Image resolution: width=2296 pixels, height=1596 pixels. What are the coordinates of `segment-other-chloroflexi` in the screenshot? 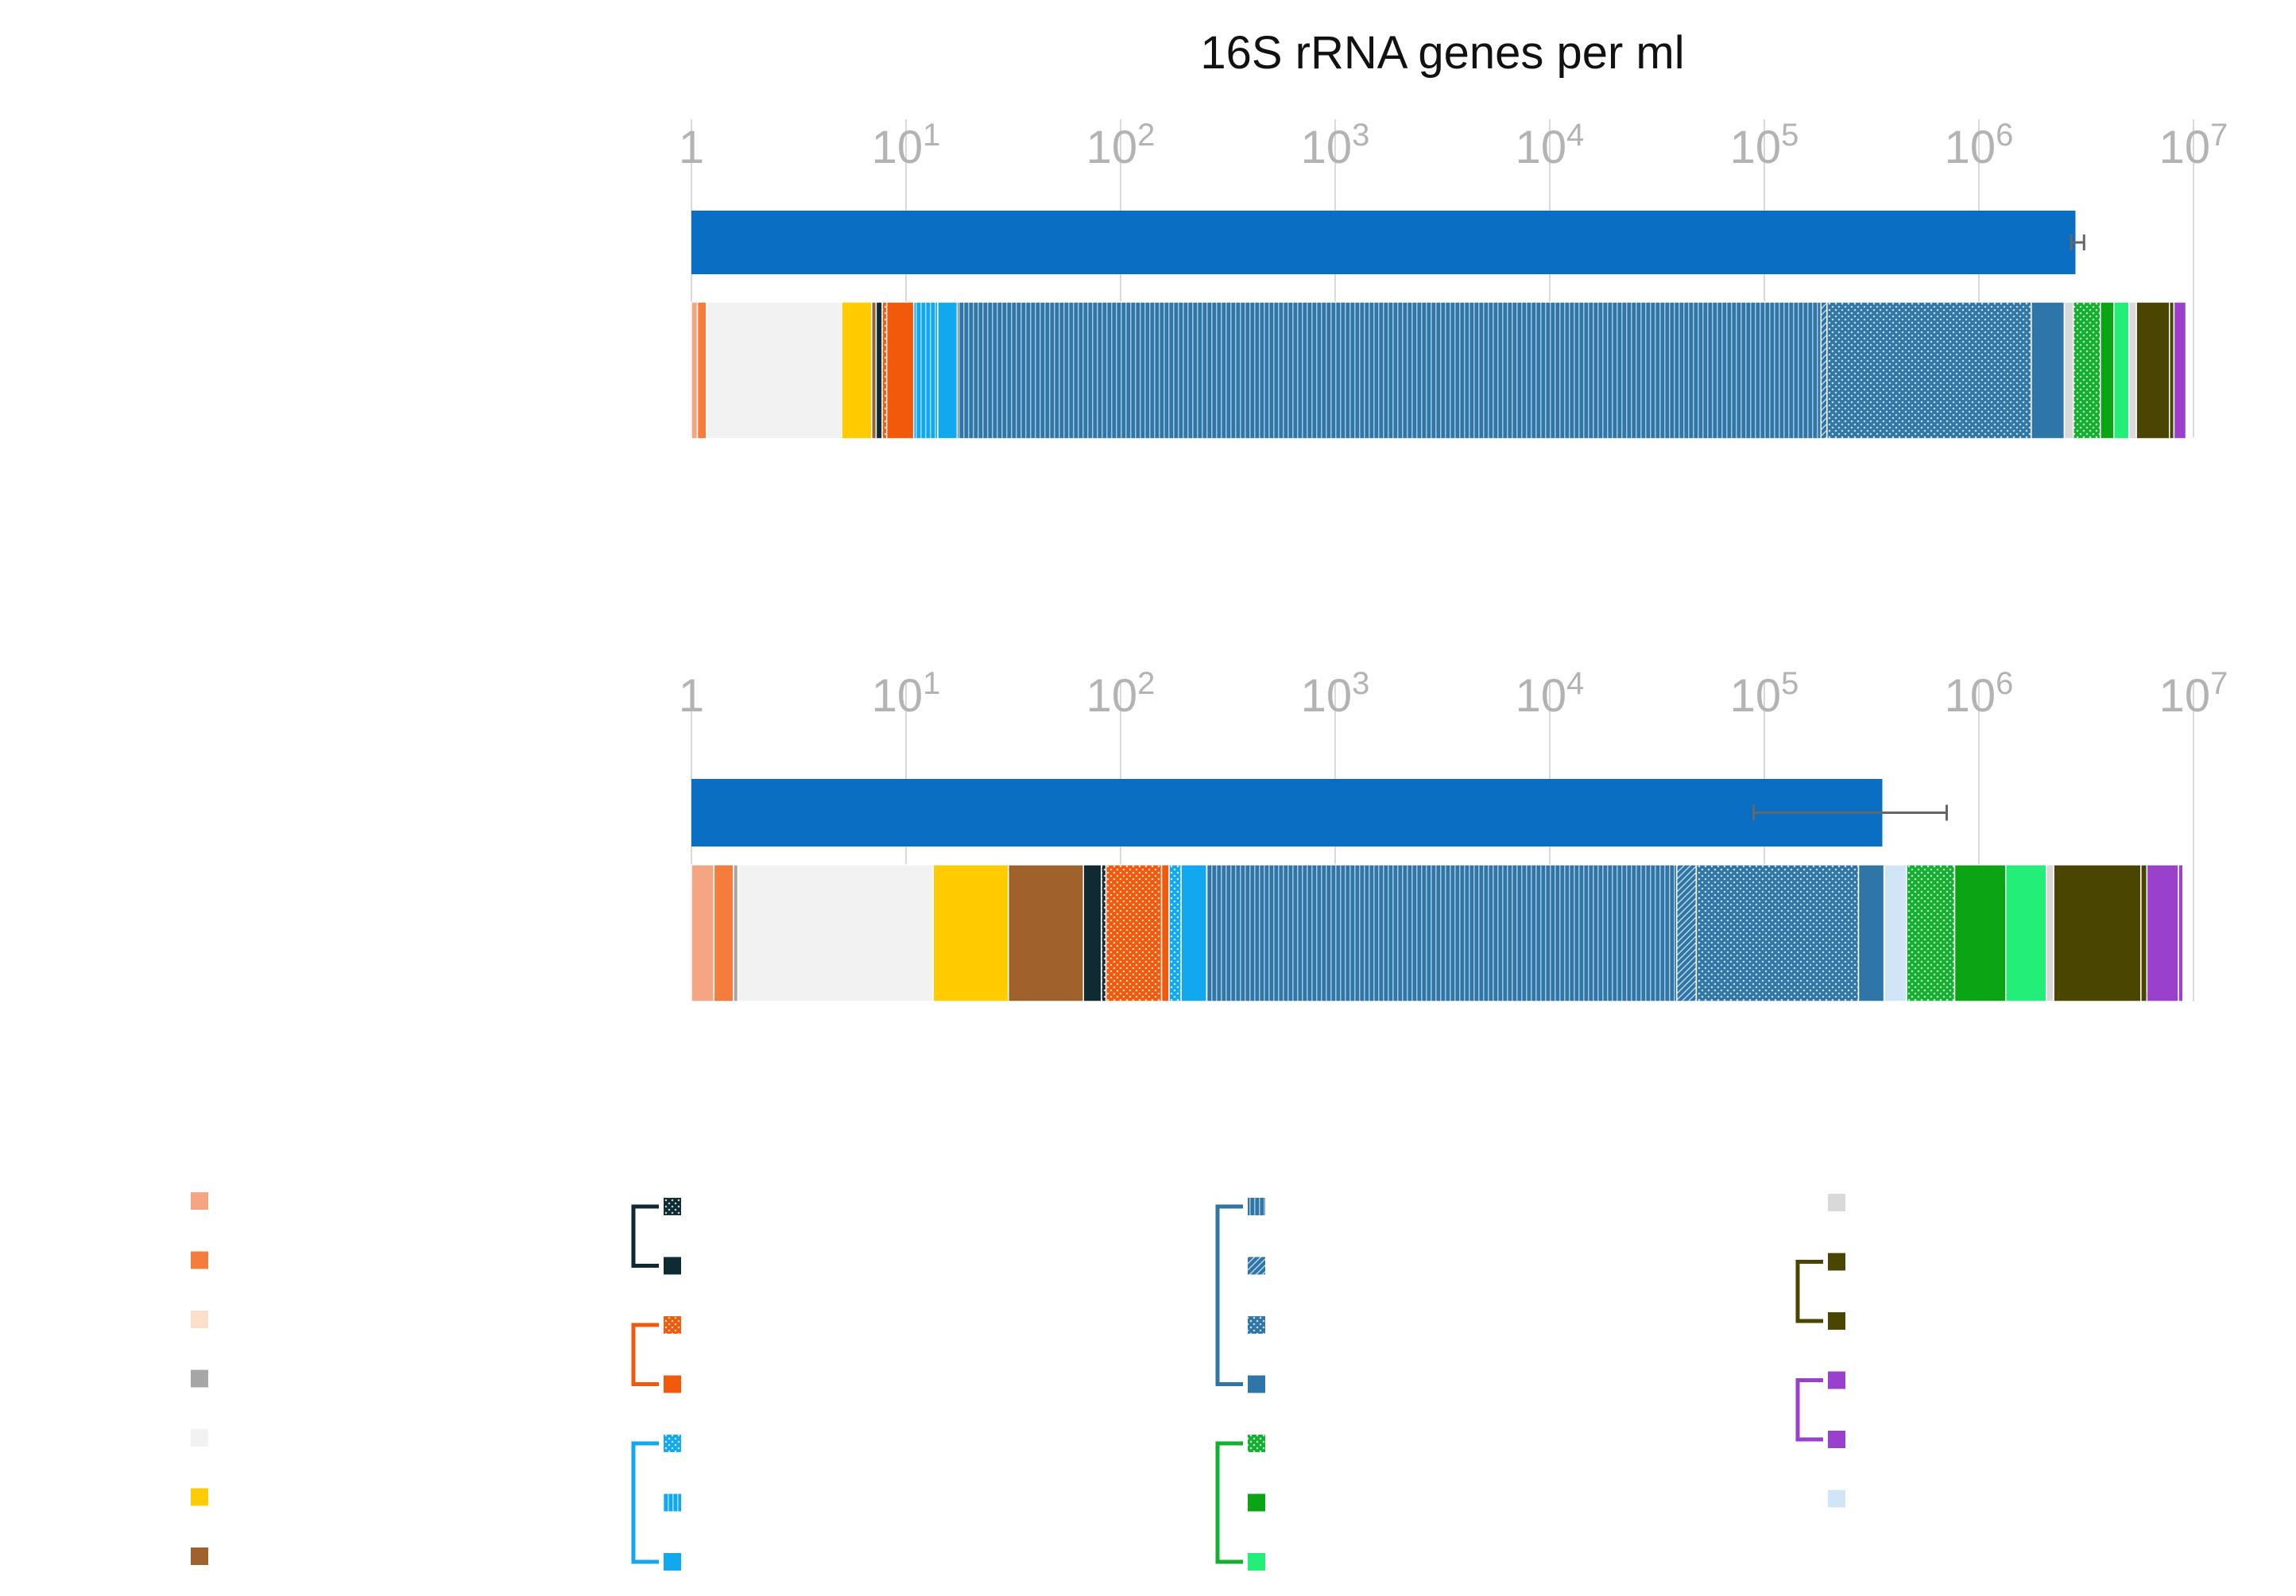 It's located at (879, 370).